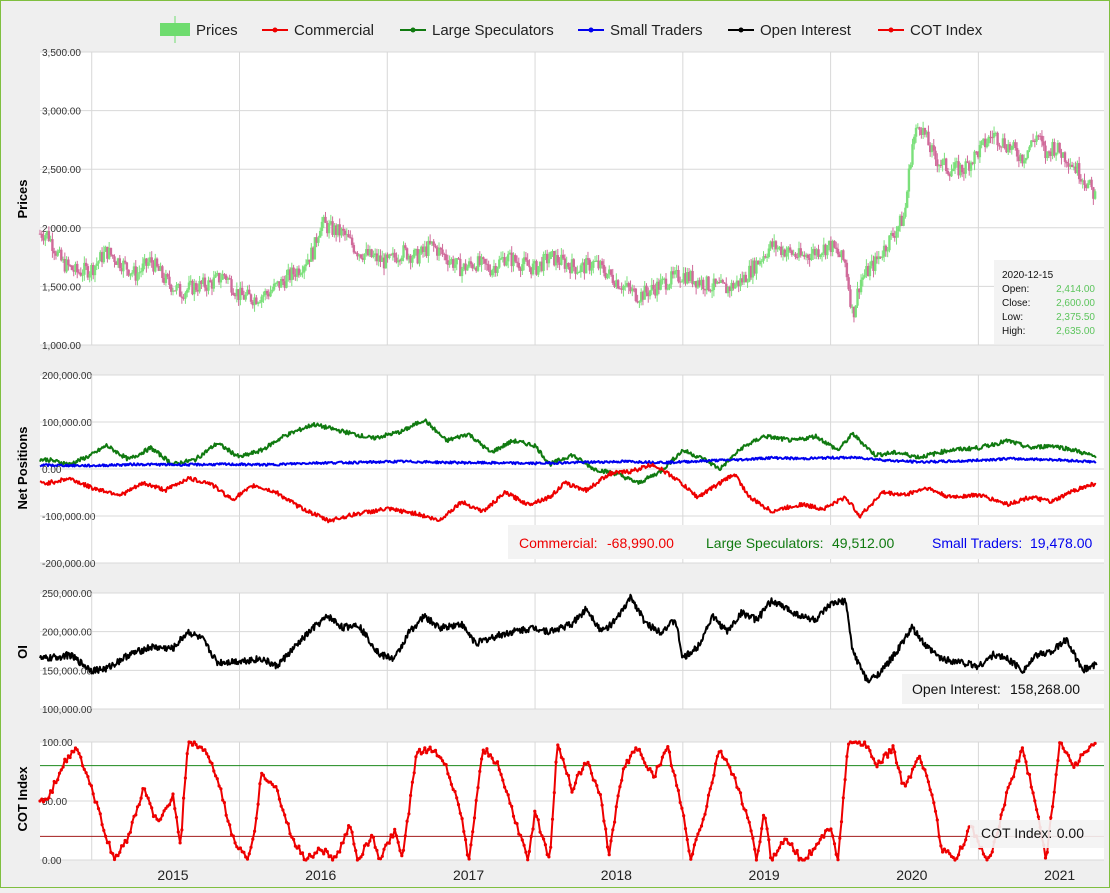 This screenshot has height=893, width=1110. I want to click on legend-item-label: Small Traders, so click(656, 30).